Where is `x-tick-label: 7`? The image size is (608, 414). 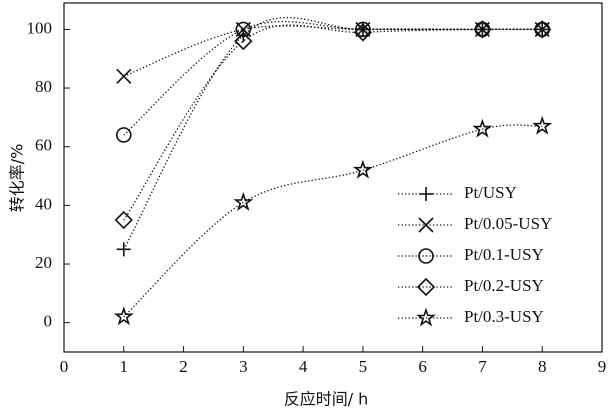
x-tick-label: 7 is located at coordinates (482, 366).